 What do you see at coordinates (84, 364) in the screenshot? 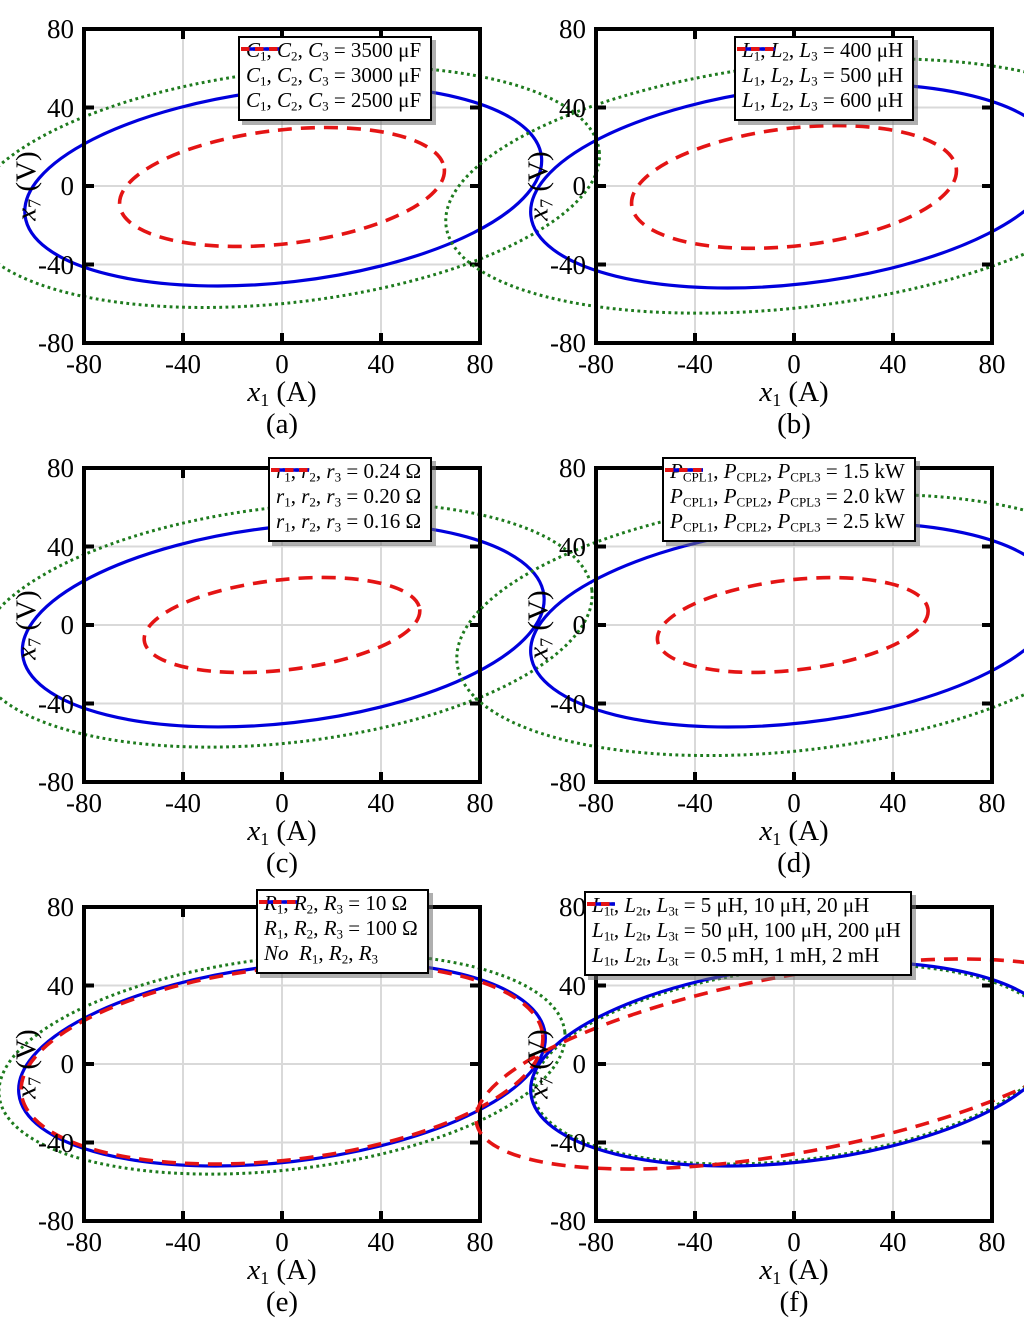
I see `x-tick-label: -80` at bounding box center [84, 364].